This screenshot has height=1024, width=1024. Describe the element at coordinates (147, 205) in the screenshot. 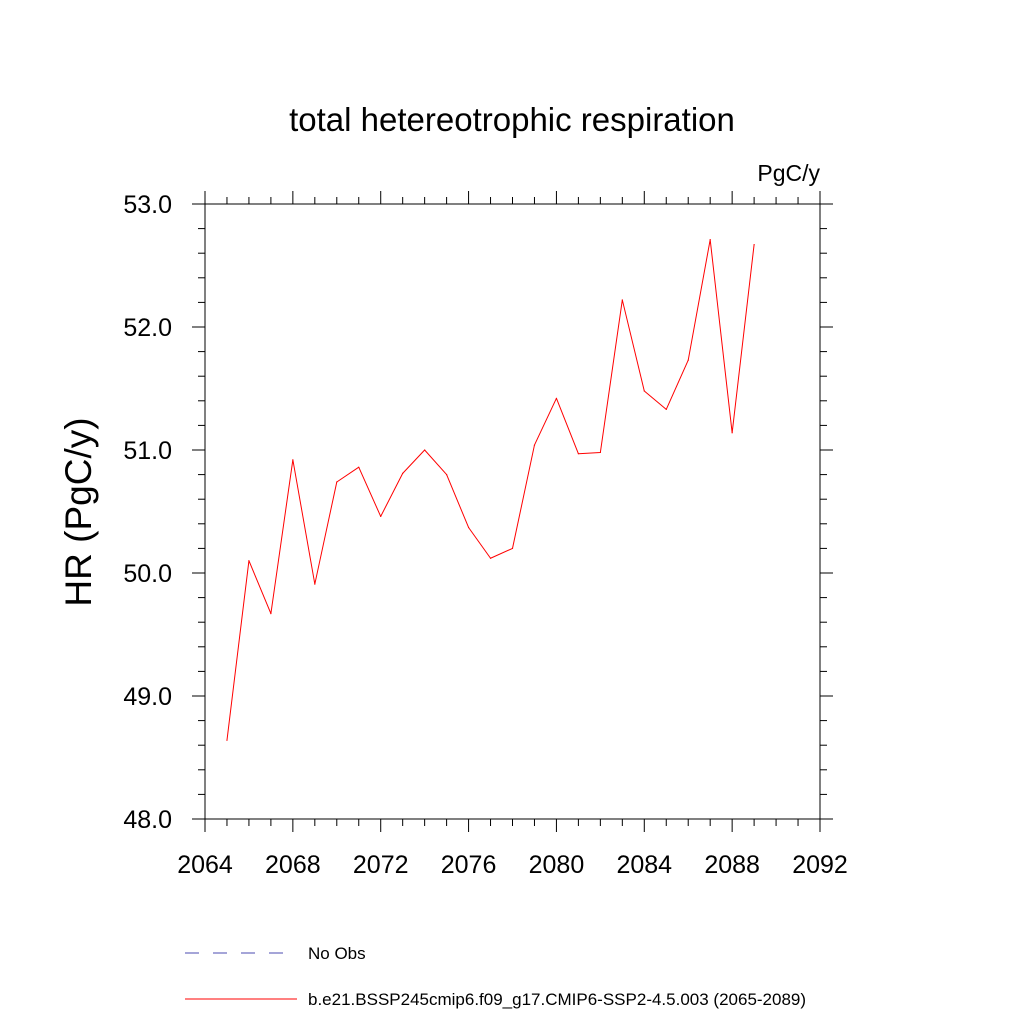

I see `y-tick-label: 53.0` at that location.